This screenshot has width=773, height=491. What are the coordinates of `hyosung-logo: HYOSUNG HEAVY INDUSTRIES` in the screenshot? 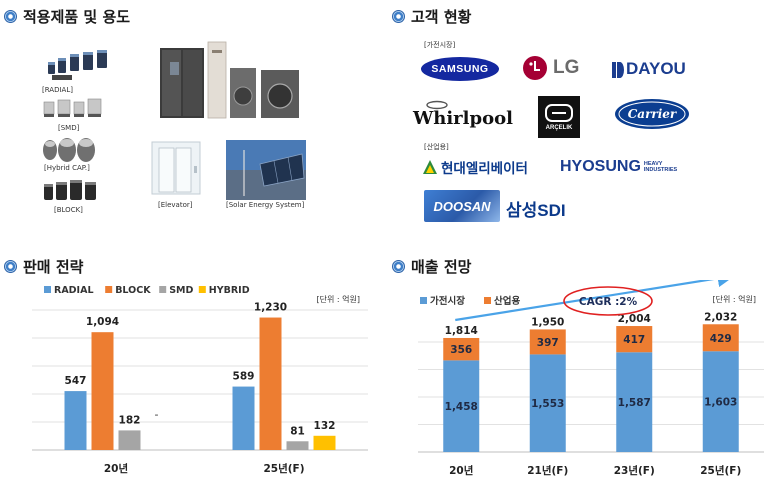 It's located at (619, 166).